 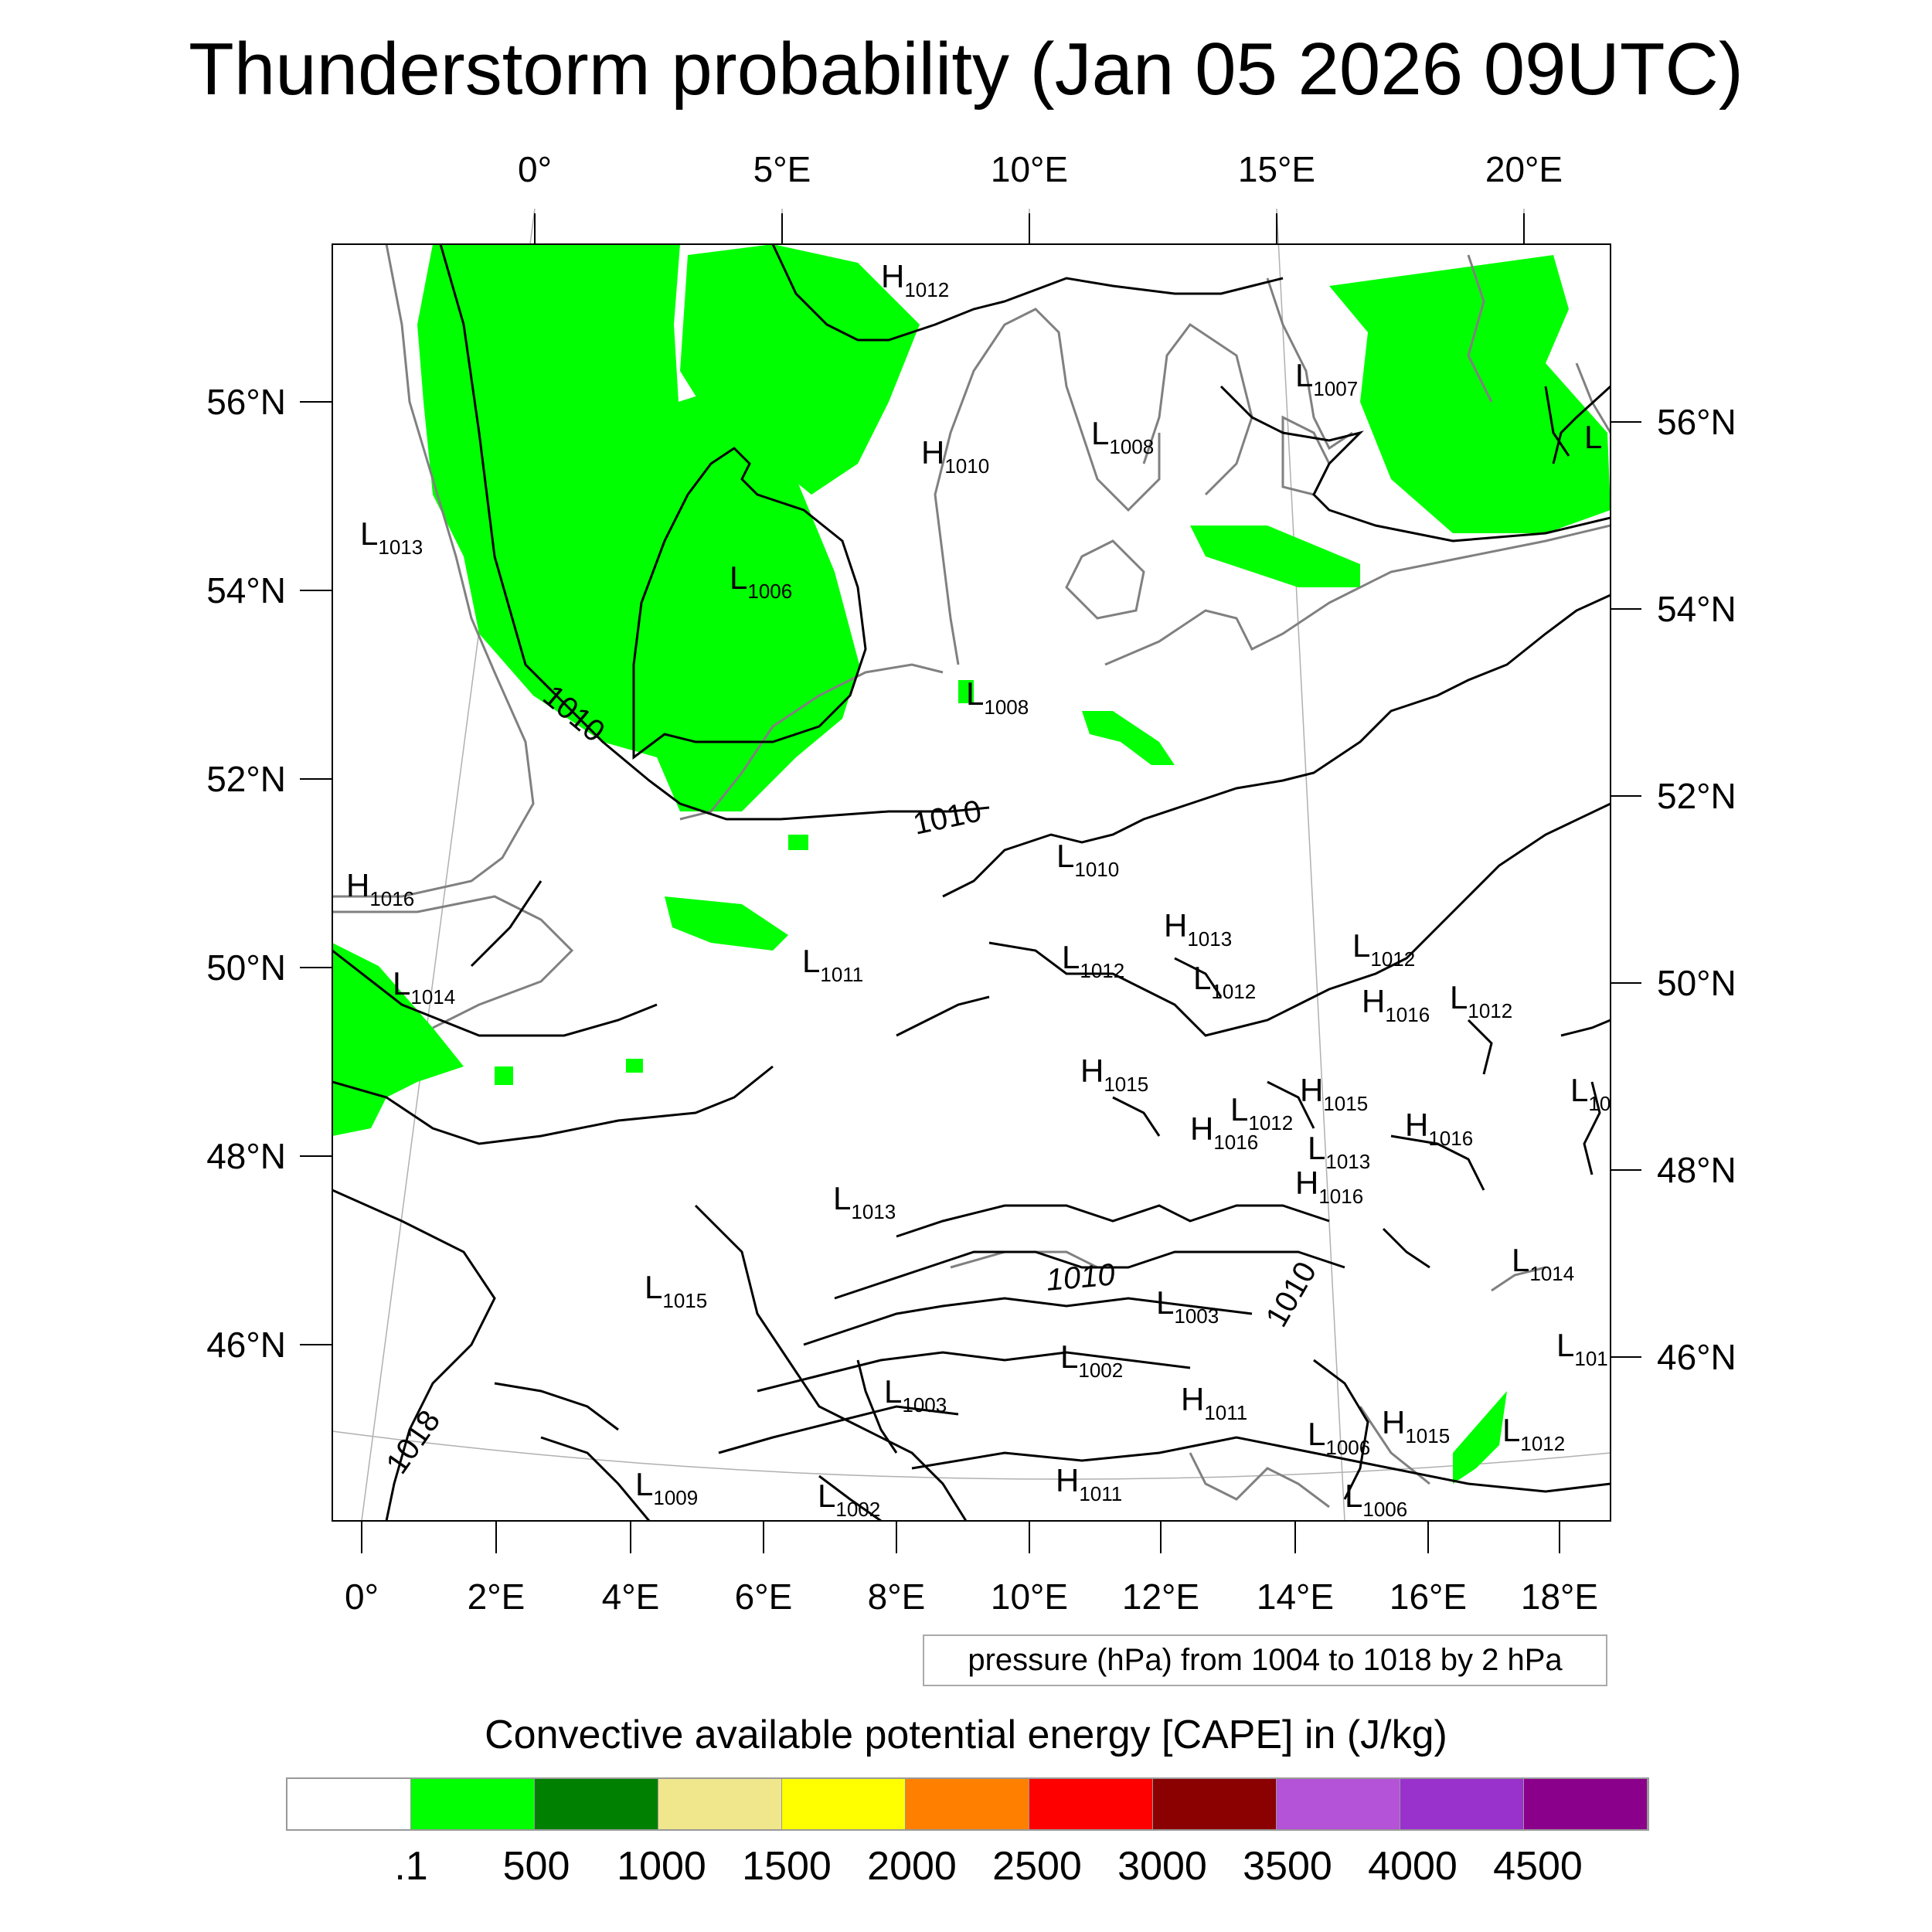 What do you see at coordinates (1041, 169) in the screenshot?
I see `top-lon-labels: 0° 5°E 10°E 15°E 20°E` at bounding box center [1041, 169].